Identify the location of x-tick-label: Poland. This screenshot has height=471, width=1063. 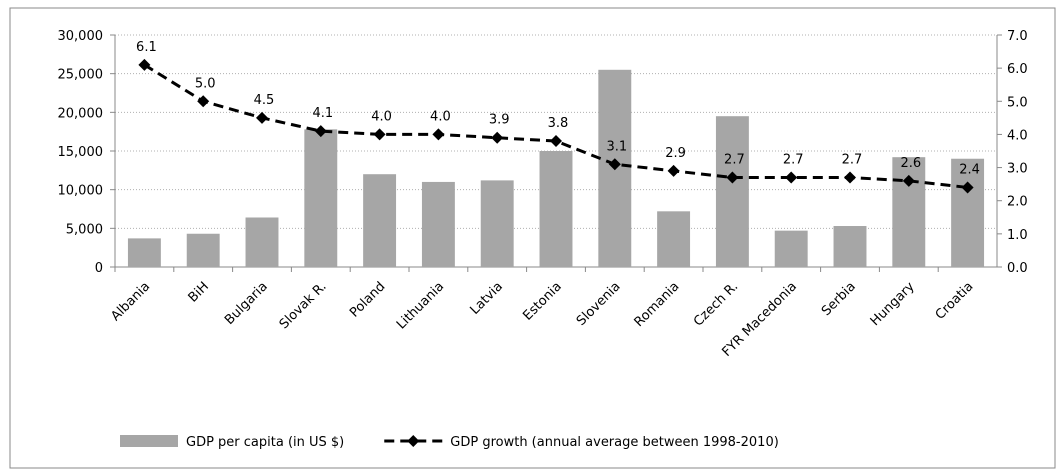
(367, 299).